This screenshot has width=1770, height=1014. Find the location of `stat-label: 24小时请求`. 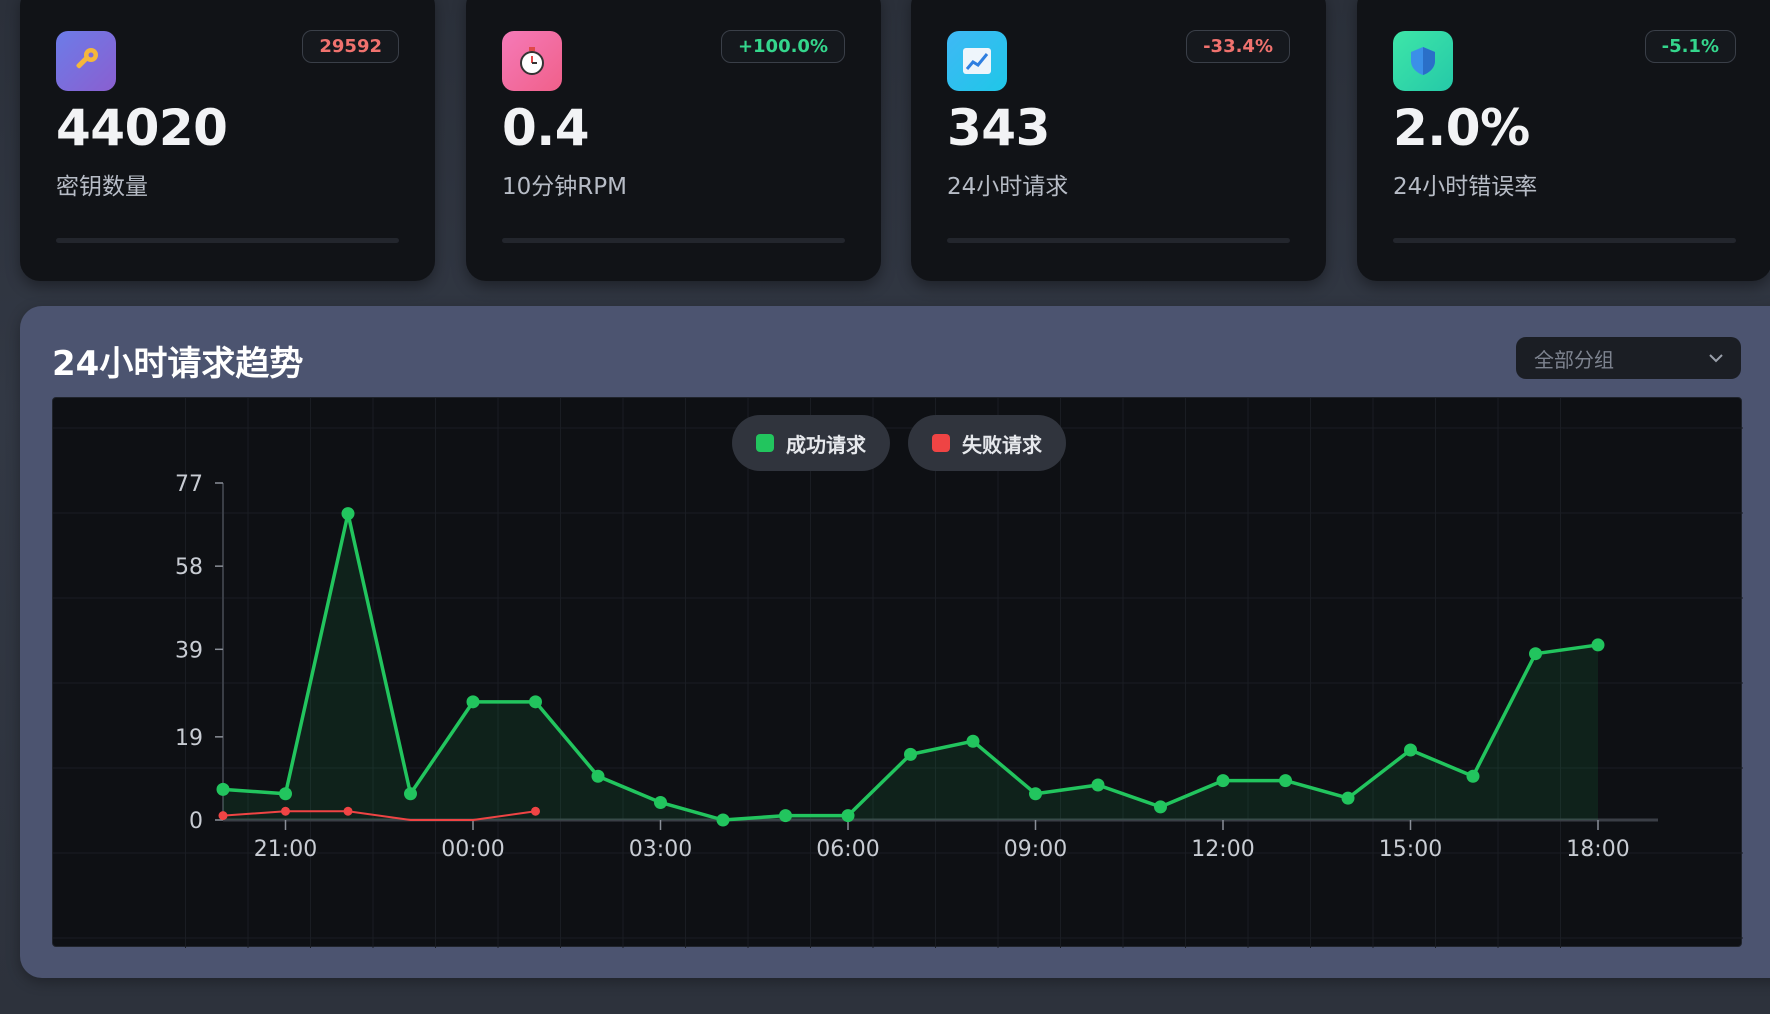

stat-label: 24小时请求 is located at coordinates (1008, 187).